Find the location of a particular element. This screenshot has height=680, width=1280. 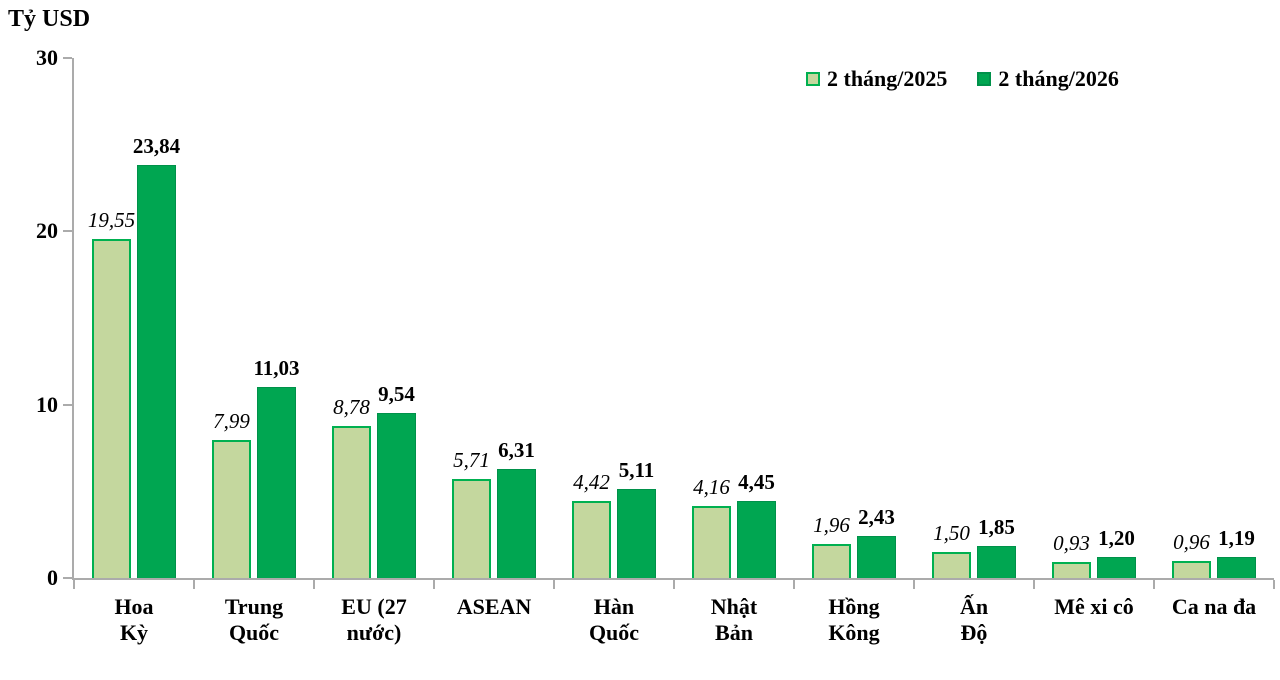

category-label-4: Hàn Quốc is located at coordinates (614, 619).